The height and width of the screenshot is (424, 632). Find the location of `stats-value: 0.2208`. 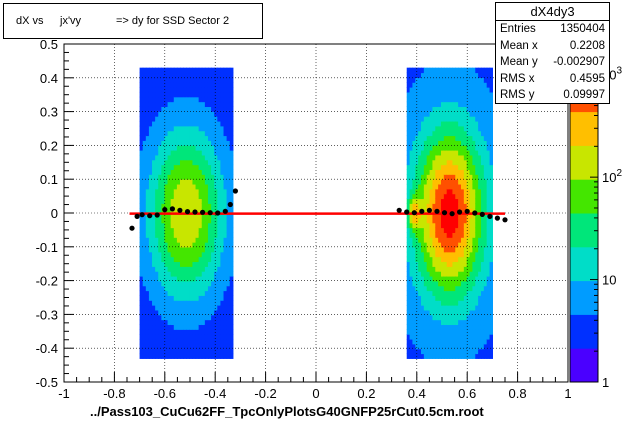

stats-value: 0.2208 is located at coordinates (587, 46).